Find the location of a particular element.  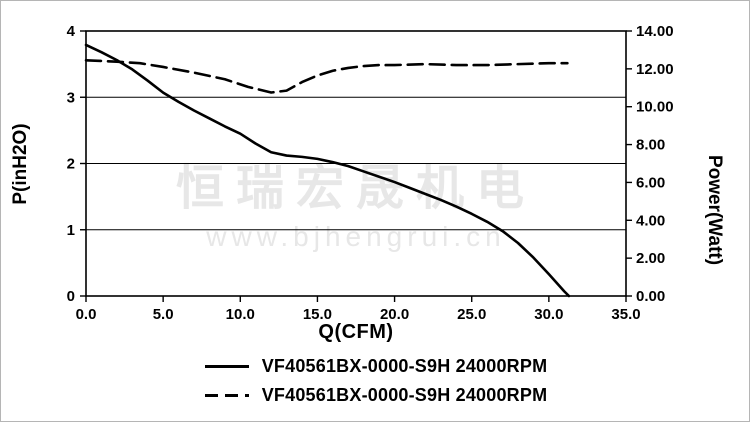

x-tick-label: 5.0 is located at coordinates (163, 314).